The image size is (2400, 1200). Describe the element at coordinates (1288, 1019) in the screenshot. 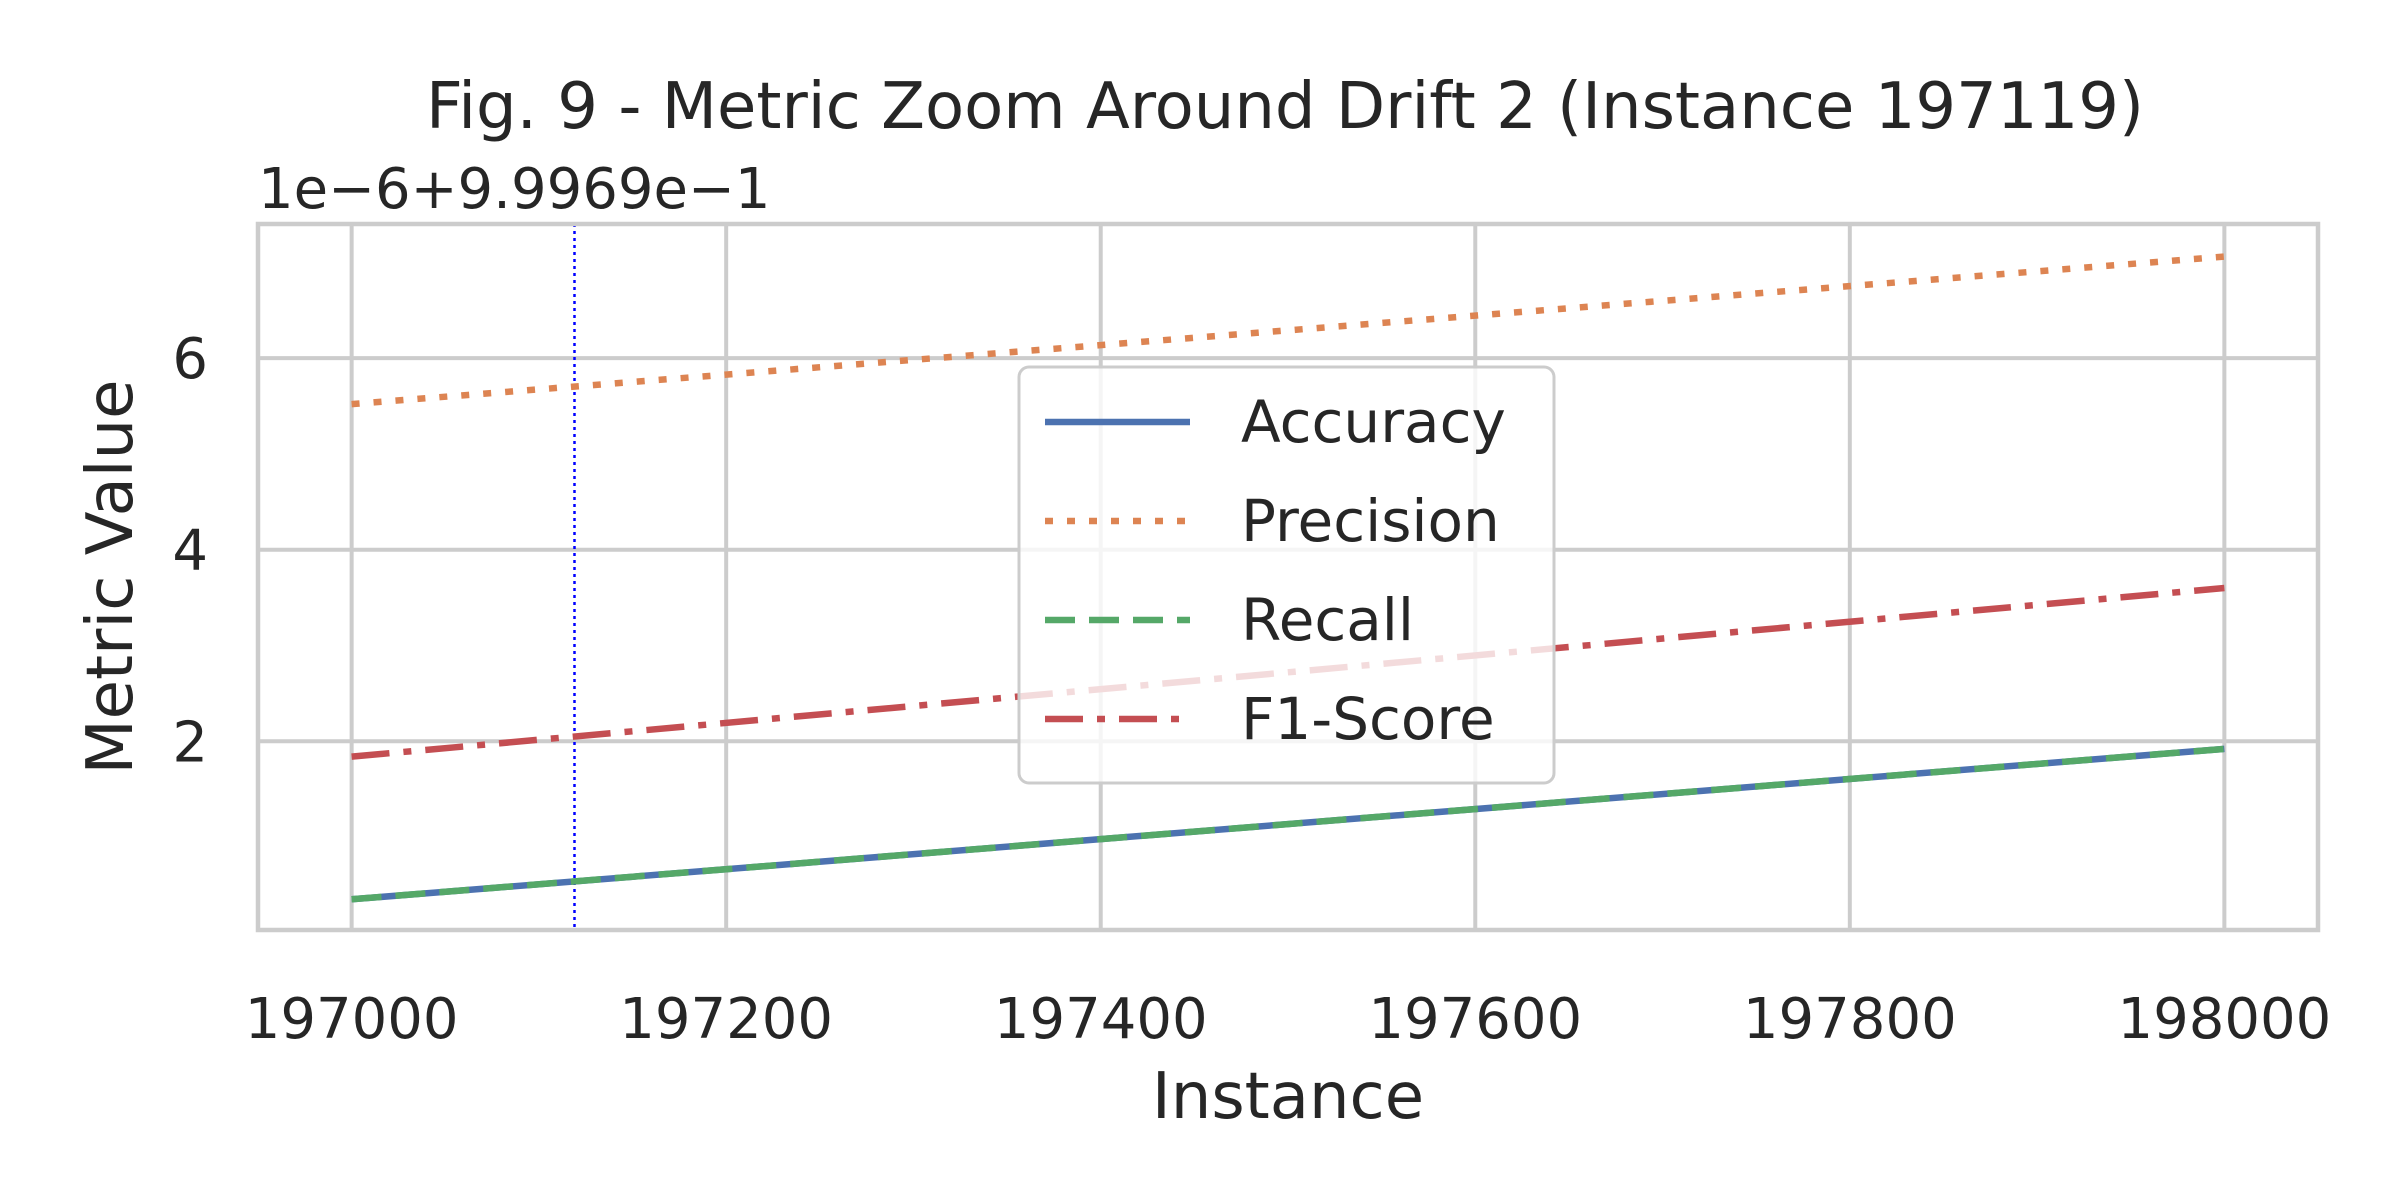

I see `x-tick-labels: 197000 197200 197400 197600 197800 198000` at that location.